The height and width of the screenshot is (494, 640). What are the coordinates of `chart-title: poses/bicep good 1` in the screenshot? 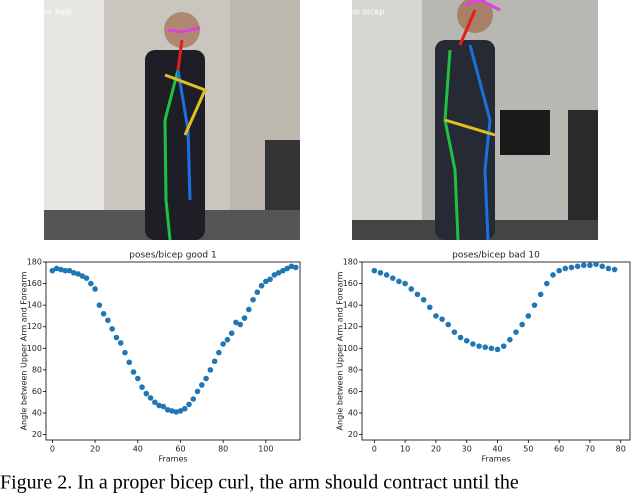 It's located at (172, 256).